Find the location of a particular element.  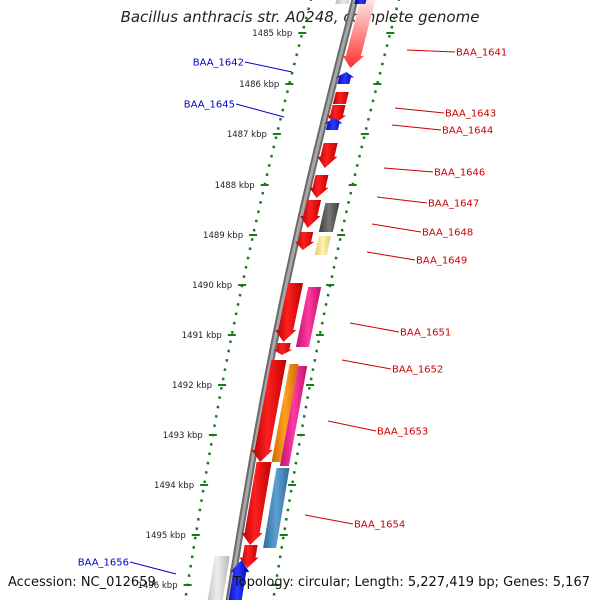

kbp-tick-label: 1496 kbp is located at coordinates (158, 586).